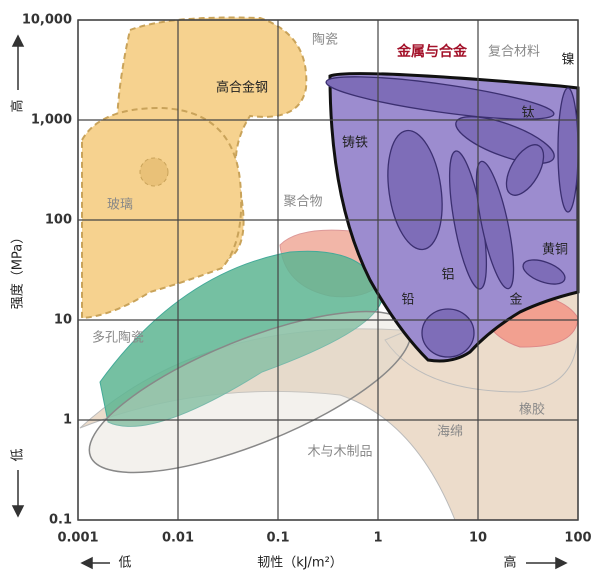 The height and width of the screenshot is (582, 607). What do you see at coordinates (567, 60) in the screenshot?
I see `region-label: 镍` at bounding box center [567, 60].